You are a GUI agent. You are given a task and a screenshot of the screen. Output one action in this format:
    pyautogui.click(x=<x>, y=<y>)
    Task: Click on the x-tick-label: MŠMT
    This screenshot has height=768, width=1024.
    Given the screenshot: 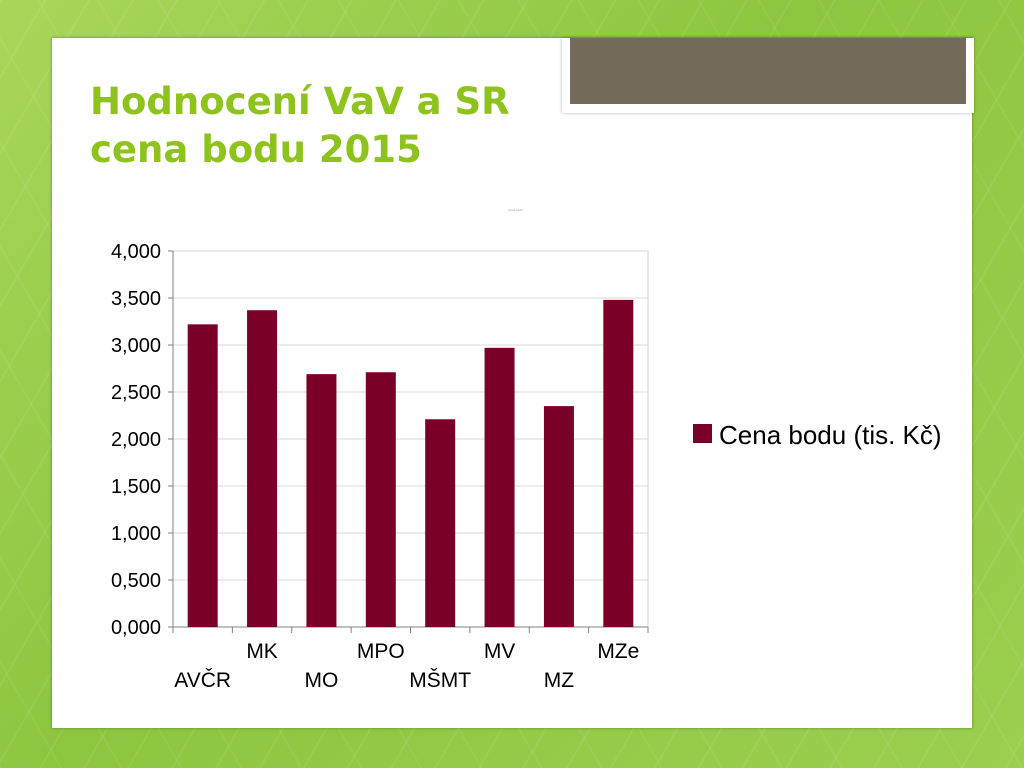 What is the action you would take?
    pyautogui.click(x=440, y=680)
    